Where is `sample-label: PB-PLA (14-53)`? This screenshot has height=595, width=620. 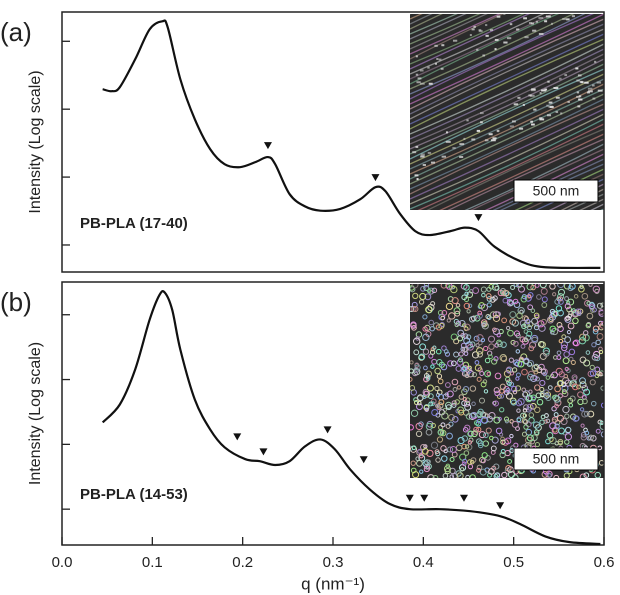
sample-label: PB-PLA (14-53) is located at coordinates (134, 494).